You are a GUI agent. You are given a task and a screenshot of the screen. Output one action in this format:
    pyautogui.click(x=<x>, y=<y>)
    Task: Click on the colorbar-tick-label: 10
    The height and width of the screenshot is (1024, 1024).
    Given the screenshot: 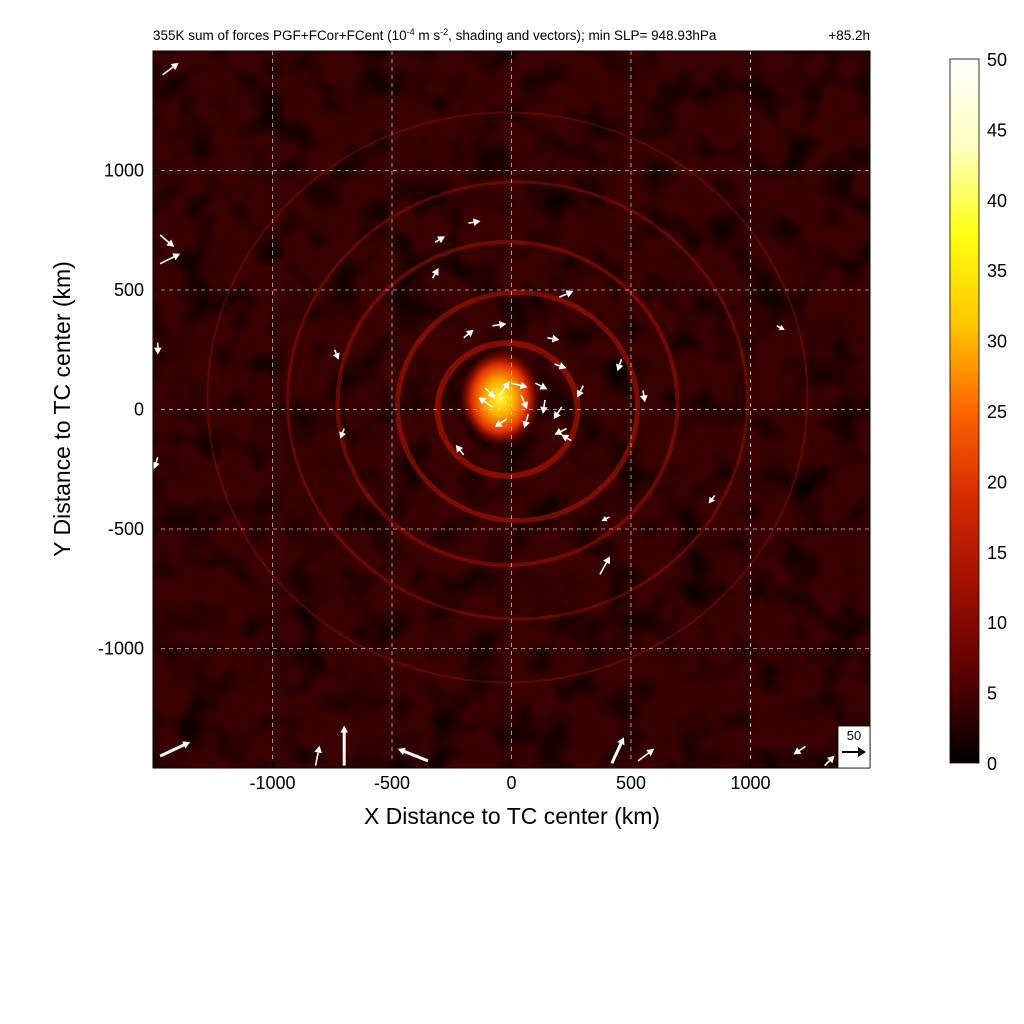 What is the action you would take?
    pyautogui.click(x=997, y=623)
    